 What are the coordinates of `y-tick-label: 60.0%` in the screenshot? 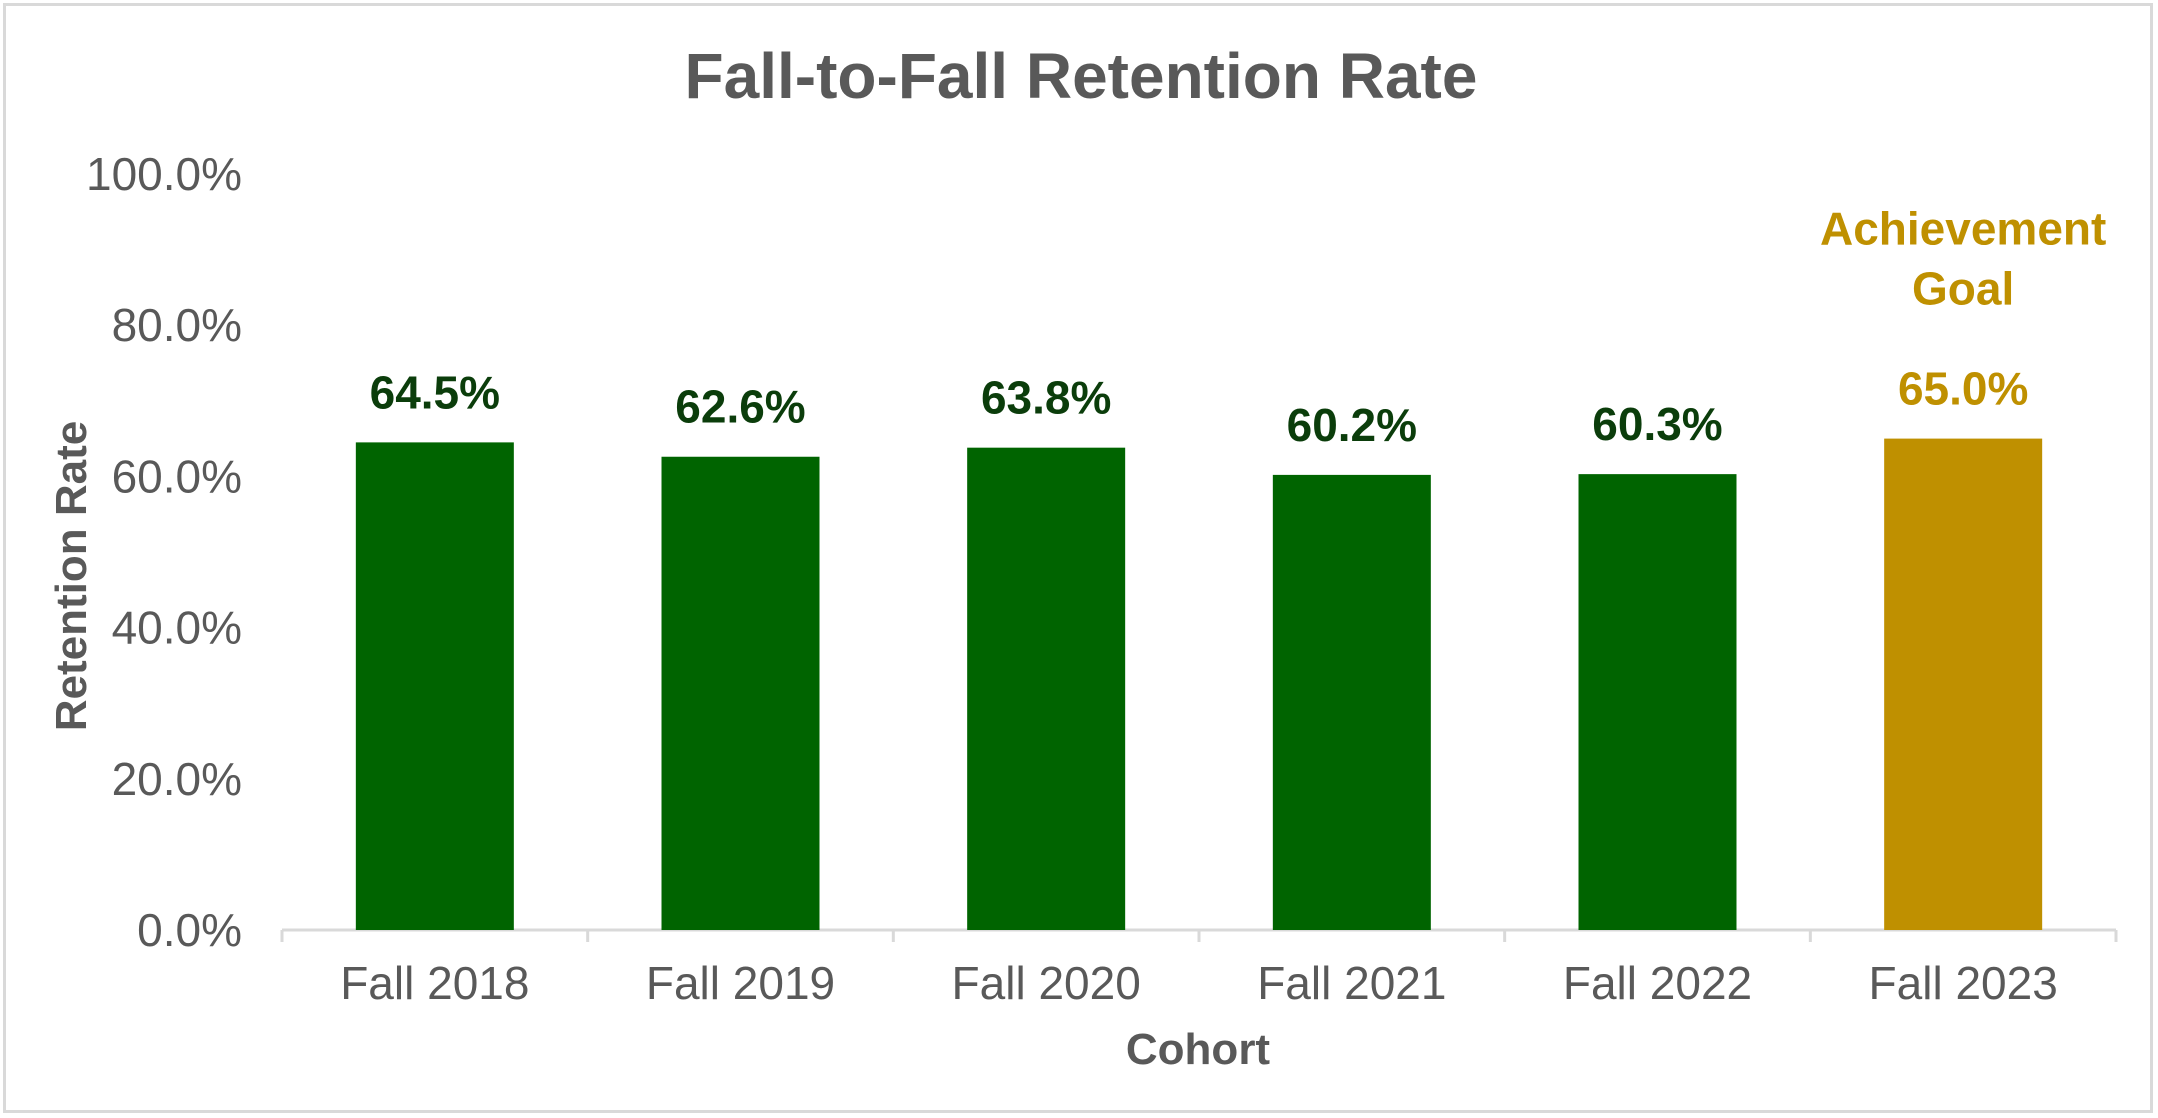 It's located at (177, 476).